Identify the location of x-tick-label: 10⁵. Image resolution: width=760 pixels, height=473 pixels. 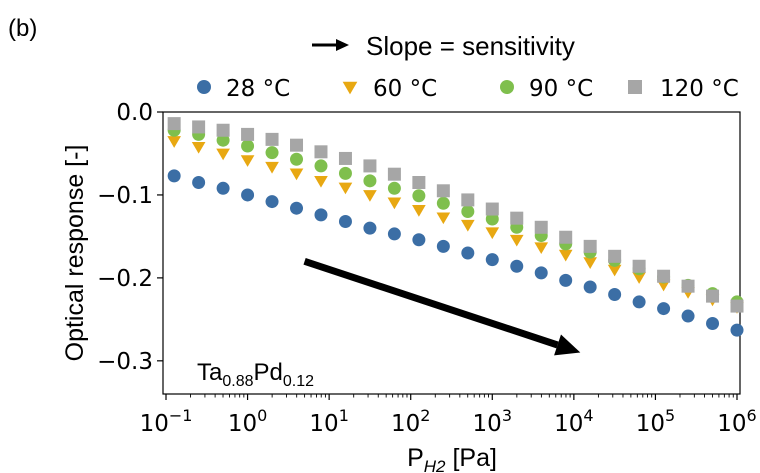
(655, 421).